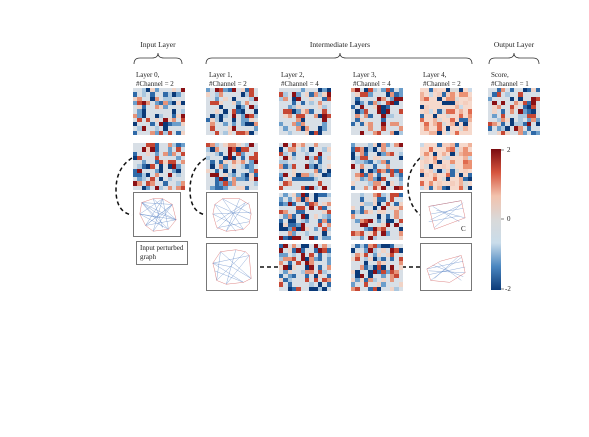 This screenshot has height=437, width=589. Describe the element at coordinates (509, 219) in the screenshot. I see `colorbar-mid-label: 0` at that location.